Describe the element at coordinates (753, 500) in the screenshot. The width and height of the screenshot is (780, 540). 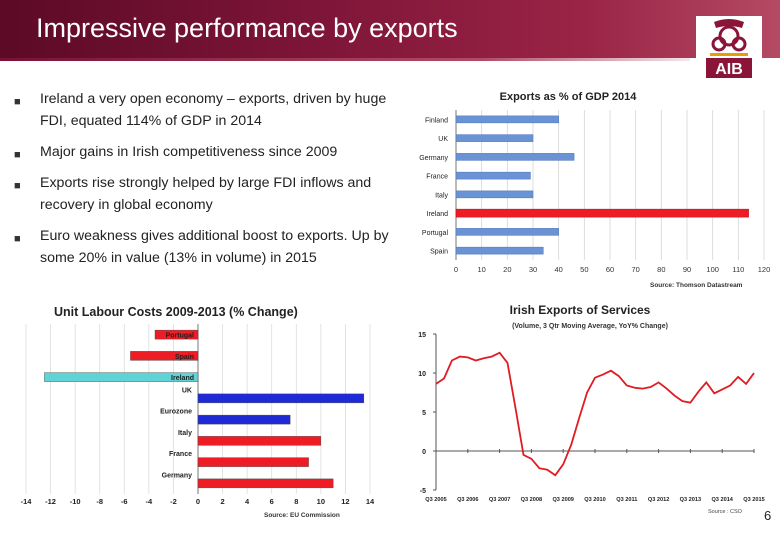
I see `x-tick-label: Q3 2015` at that location.